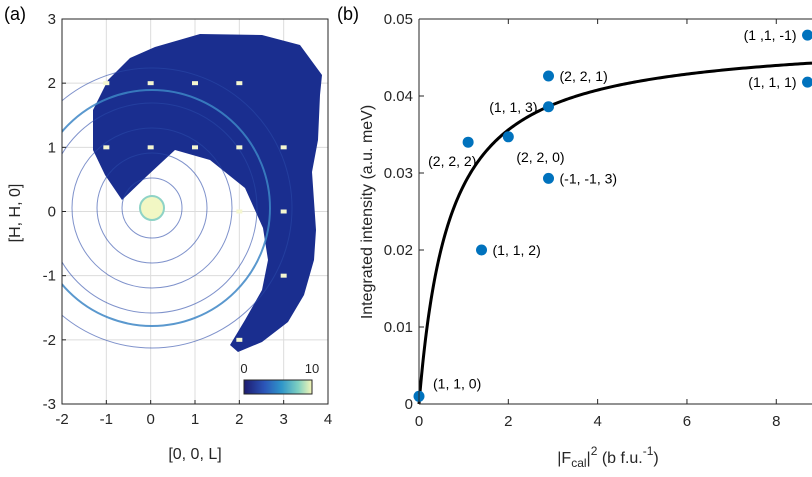 The height and width of the screenshot is (477, 812). Describe the element at coordinates (52, 212) in the screenshot. I see `heatmap-ytick-label: 0` at that location.